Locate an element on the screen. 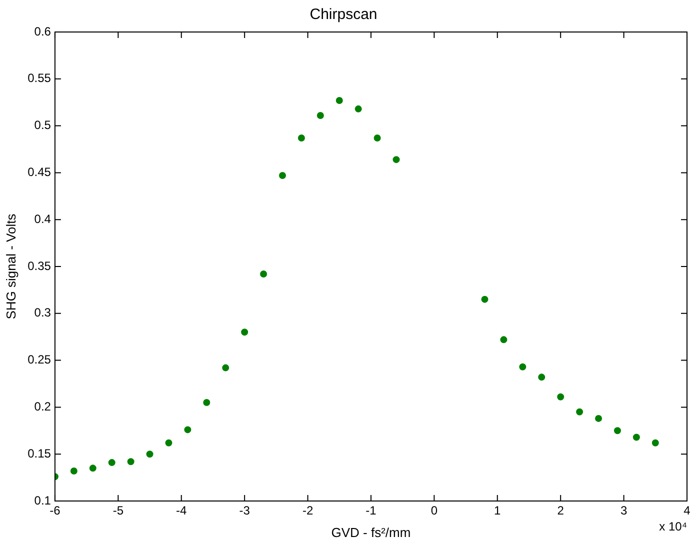 The height and width of the screenshot is (545, 697). y-tick-label: 0.4 is located at coordinates (43, 219).